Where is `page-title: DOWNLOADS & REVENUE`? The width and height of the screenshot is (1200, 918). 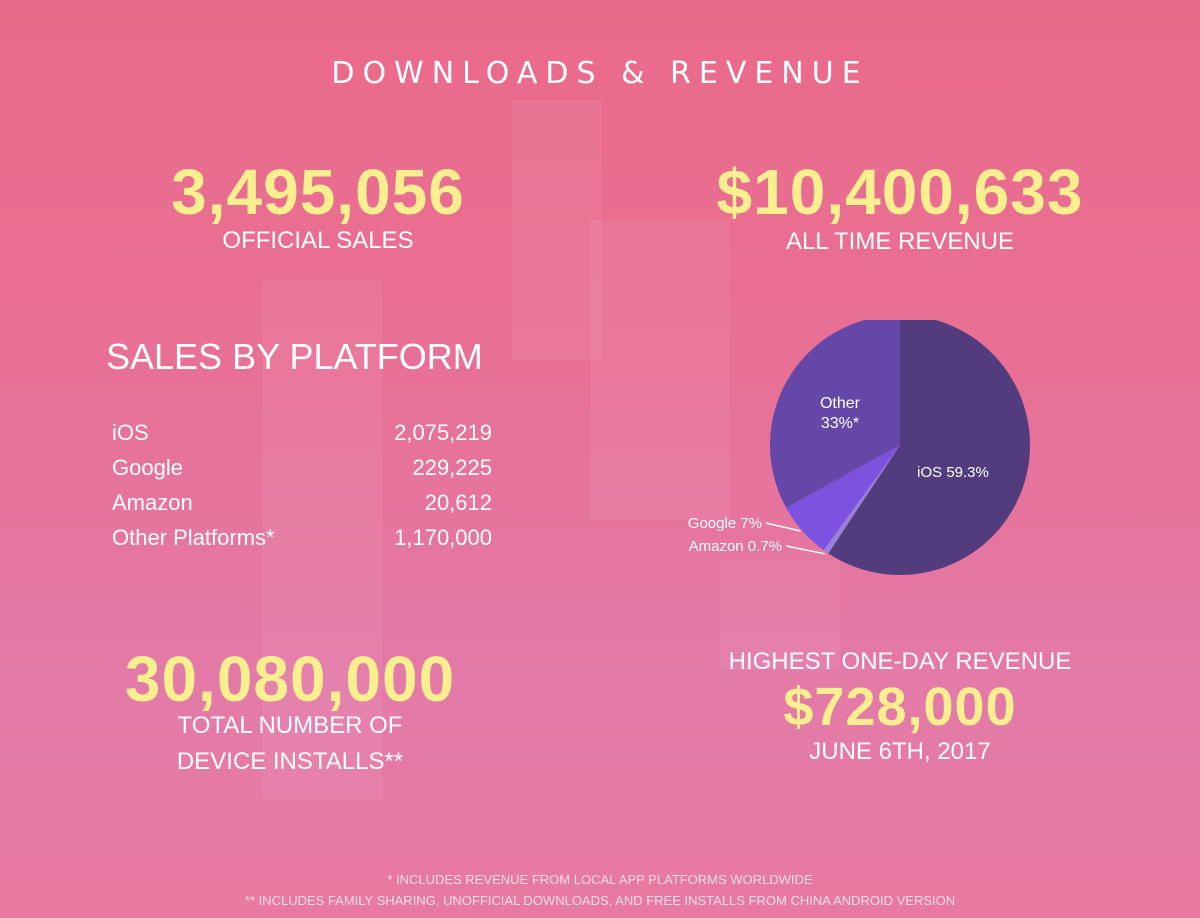 page-title: DOWNLOADS & REVENUE is located at coordinates (600, 73).